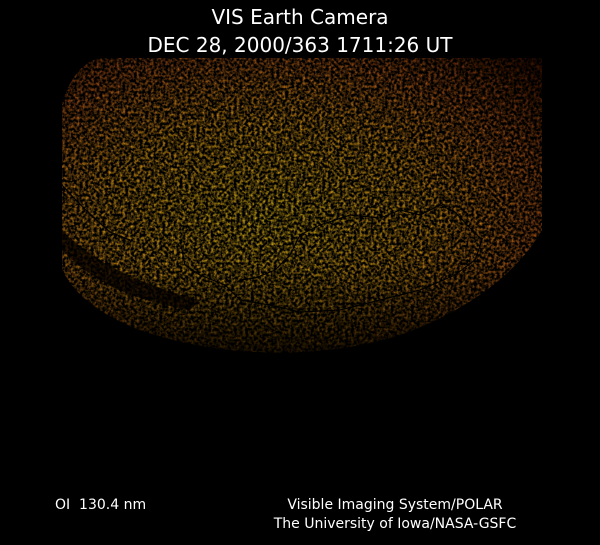 Image resolution: width=600 pixels, height=545 pixels. Describe the element at coordinates (299, 17) in the screenshot. I see `title: VIS Earth Camera` at that location.